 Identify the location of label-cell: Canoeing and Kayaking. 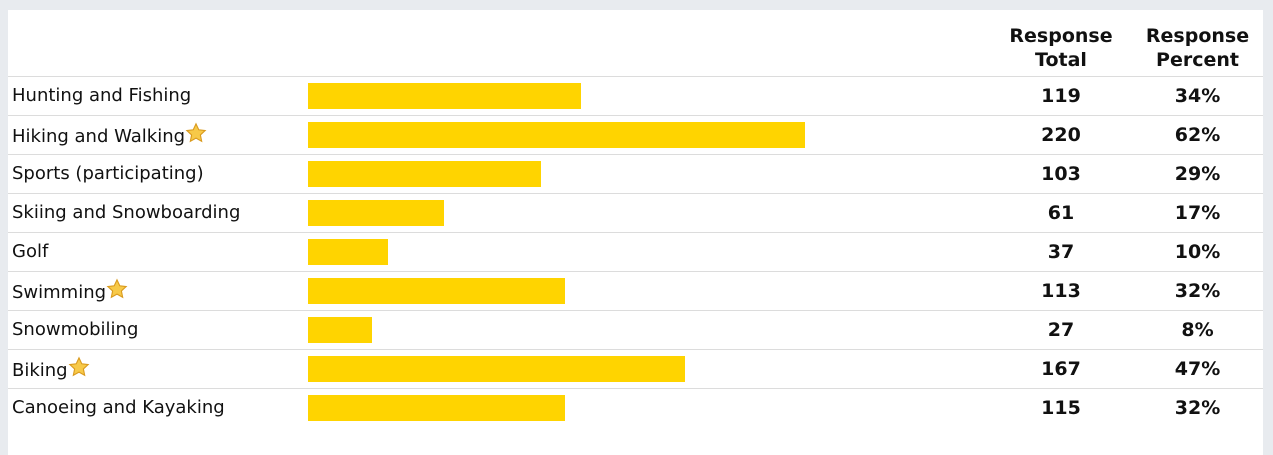
(158, 407).